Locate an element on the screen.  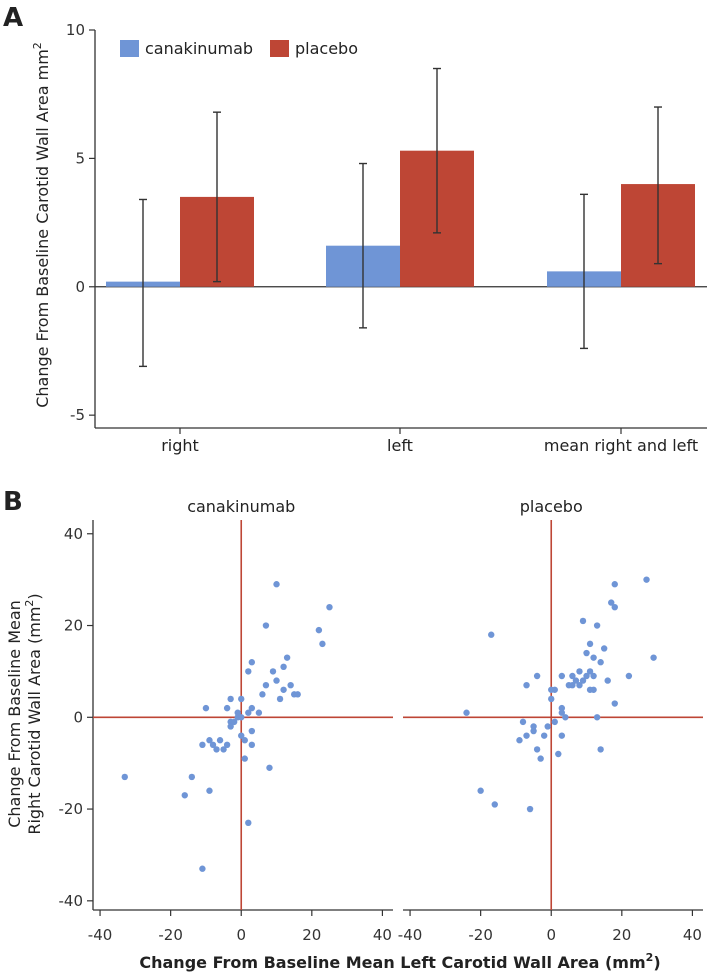
scatter-y-axis-title-line1: Change From Baseline Mean is located at coordinates (14, 714).